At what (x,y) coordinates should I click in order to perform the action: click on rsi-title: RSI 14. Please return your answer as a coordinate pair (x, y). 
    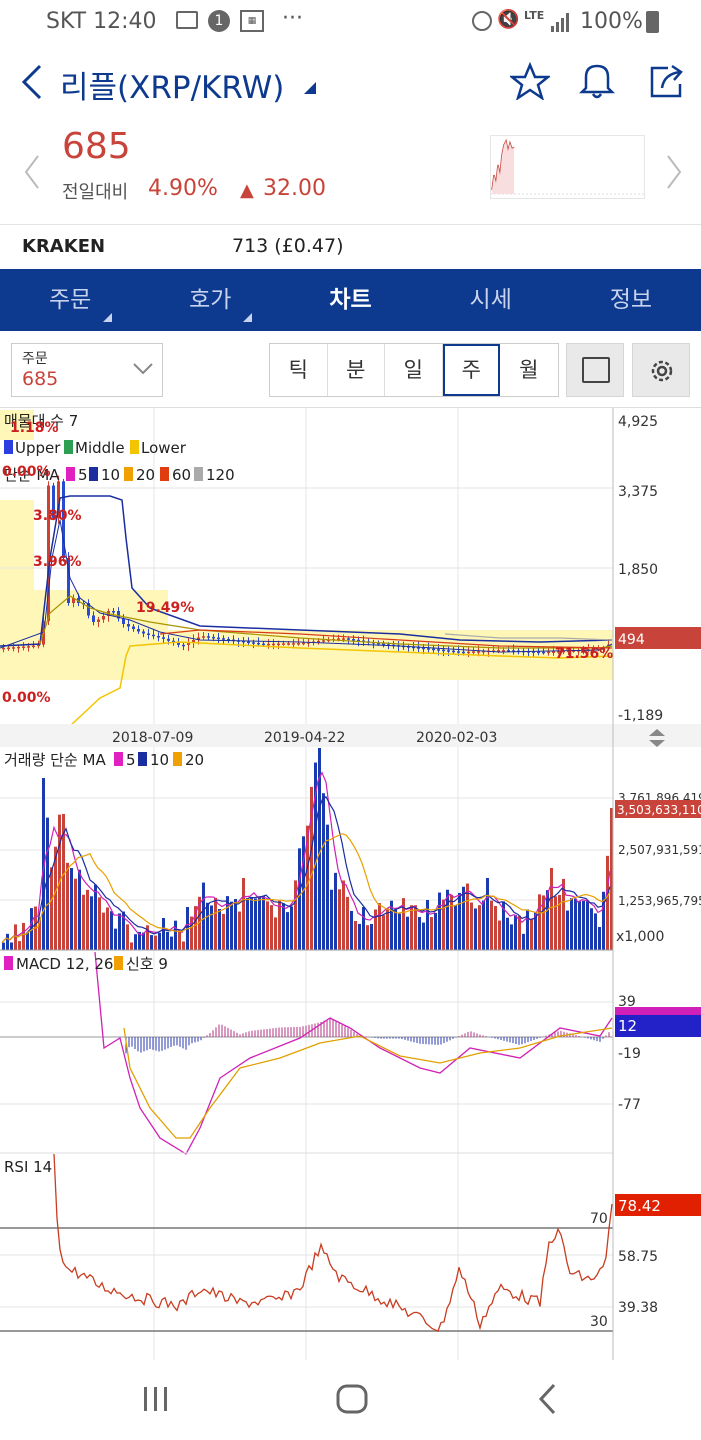
    Looking at the image, I should click on (28, 1167).